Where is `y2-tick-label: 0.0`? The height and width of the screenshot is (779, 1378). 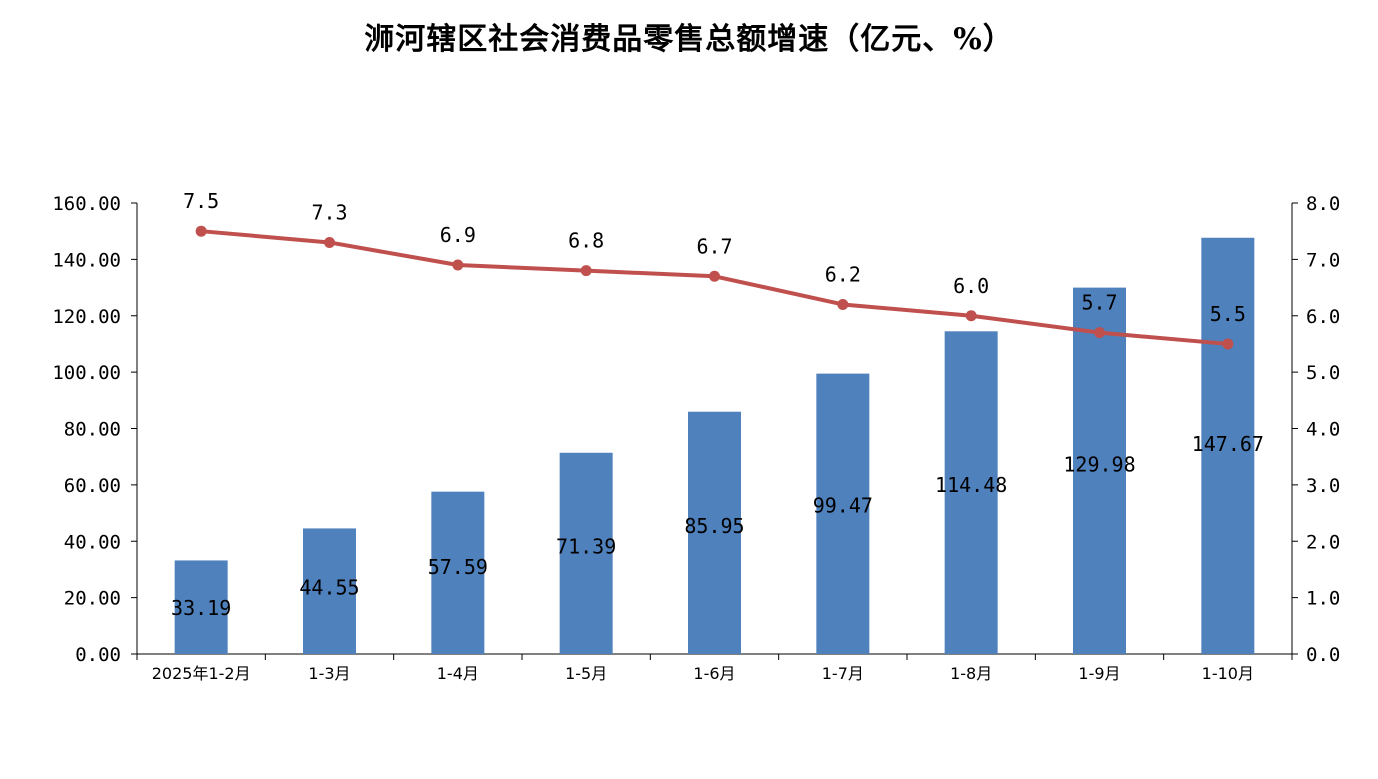 y2-tick-label: 0.0 is located at coordinates (1323, 655).